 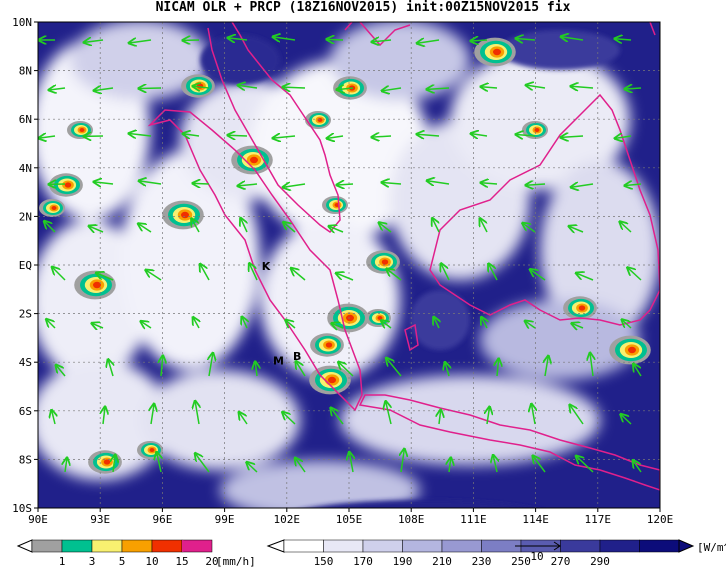 What do you see at coordinates (24, 546) in the screenshot?
I see `precip-colorbar-low-end` at bounding box center [24, 546].